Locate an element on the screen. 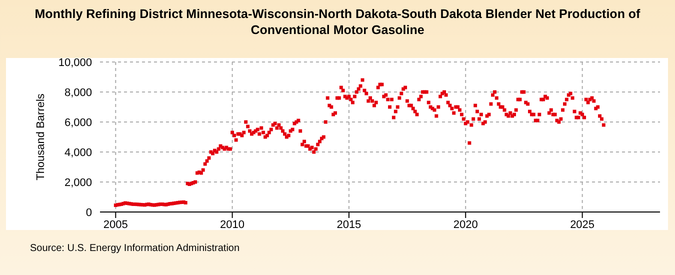 This screenshot has width=675, height=275. x-tick-label: 2010 is located at coordinates (232, 224).